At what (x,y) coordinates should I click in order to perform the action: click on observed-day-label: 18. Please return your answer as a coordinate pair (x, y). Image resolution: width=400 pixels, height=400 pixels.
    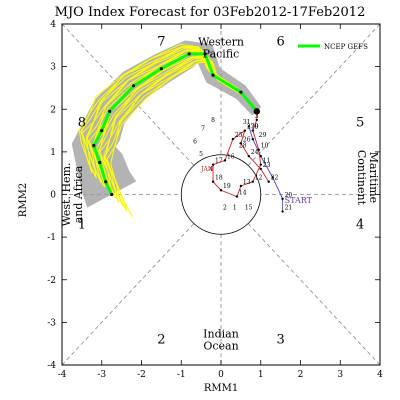
    Looking at the image, I should click on (219, 178).